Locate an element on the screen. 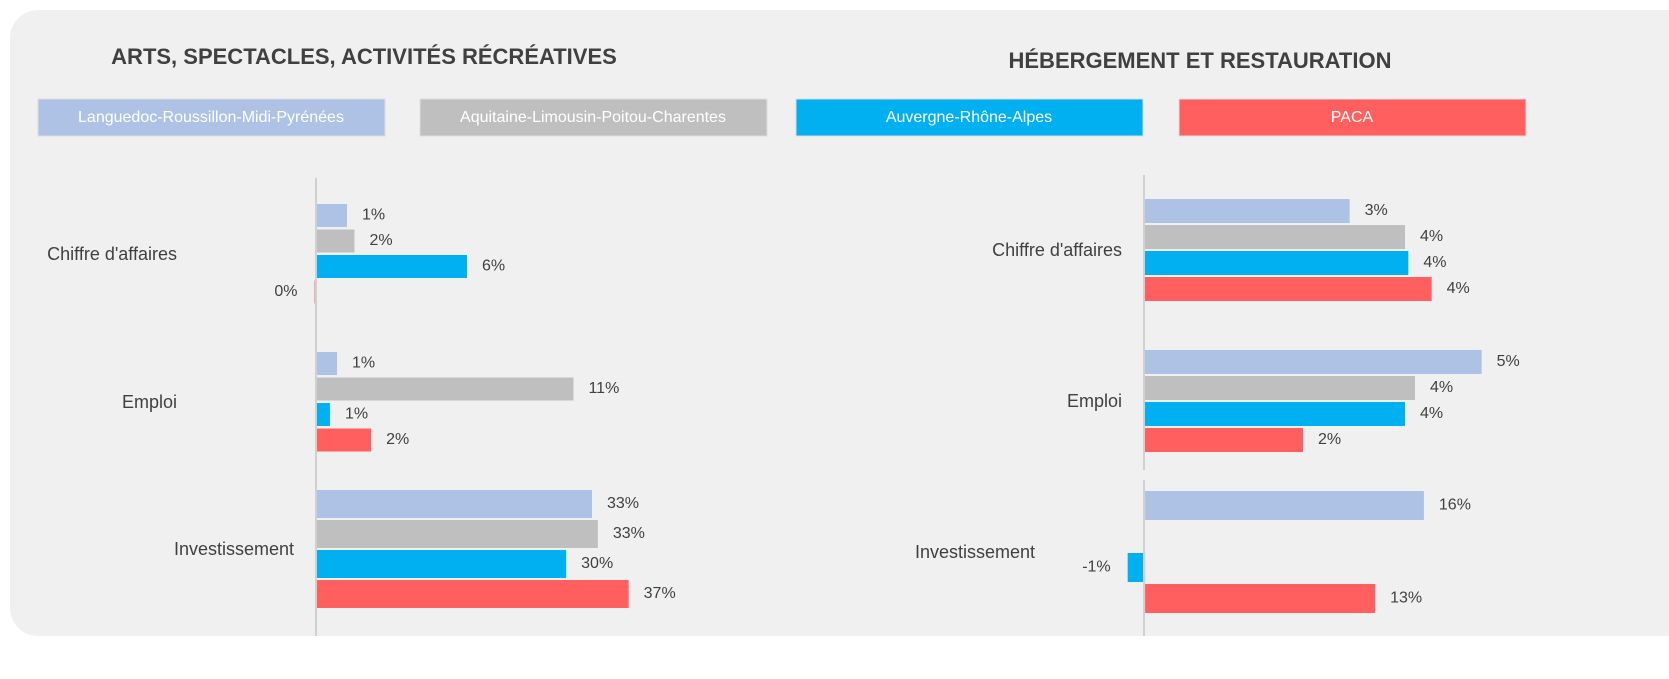  data-label: 37% is located at coordinates (660, 593).